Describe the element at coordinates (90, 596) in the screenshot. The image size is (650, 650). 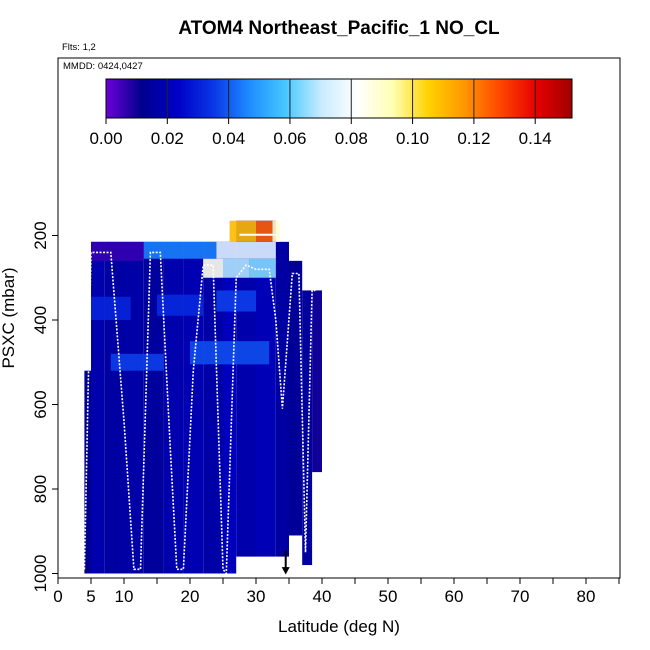
I see `x-tick-label: 5` at that location.